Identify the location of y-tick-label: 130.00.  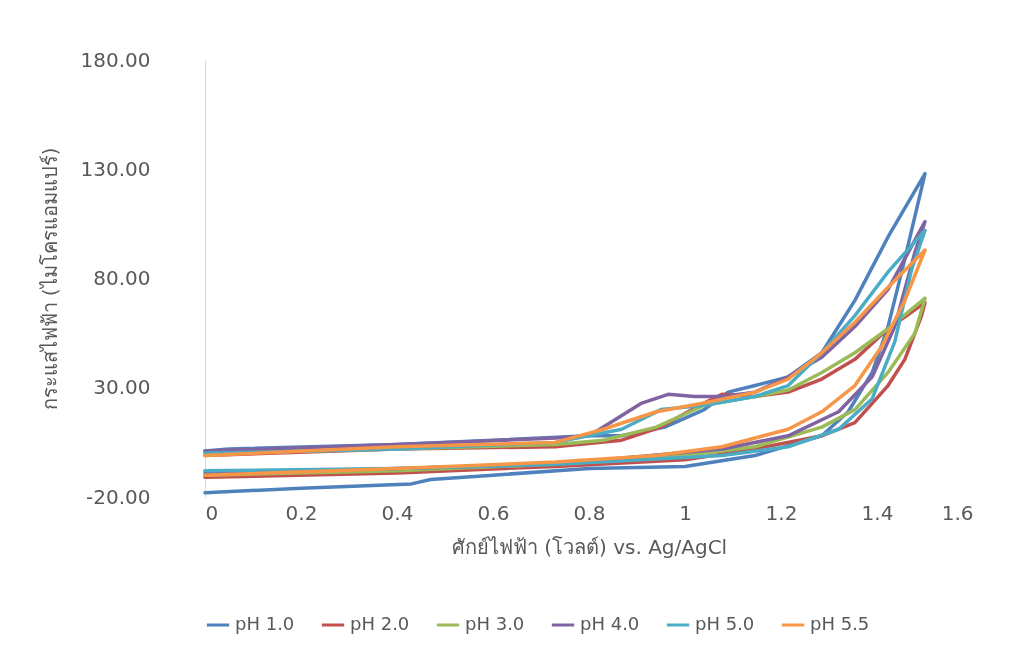
(115, 168).